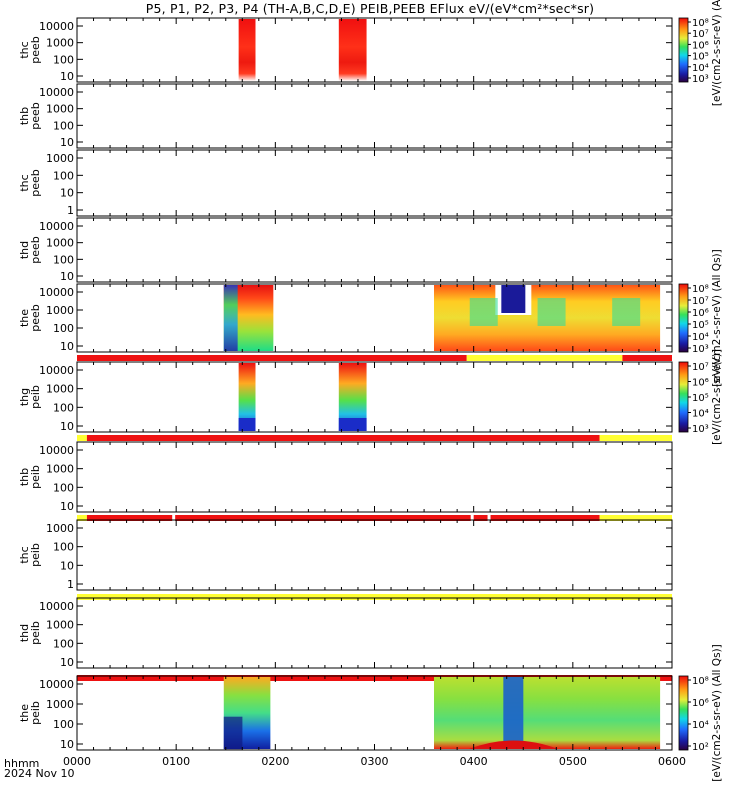 This screenshot has height=800, width=750. Describe the element at coordinates (39, 773) in the screenshot. I see `x-axis-label-date: 2024 Nov 10` at that location.